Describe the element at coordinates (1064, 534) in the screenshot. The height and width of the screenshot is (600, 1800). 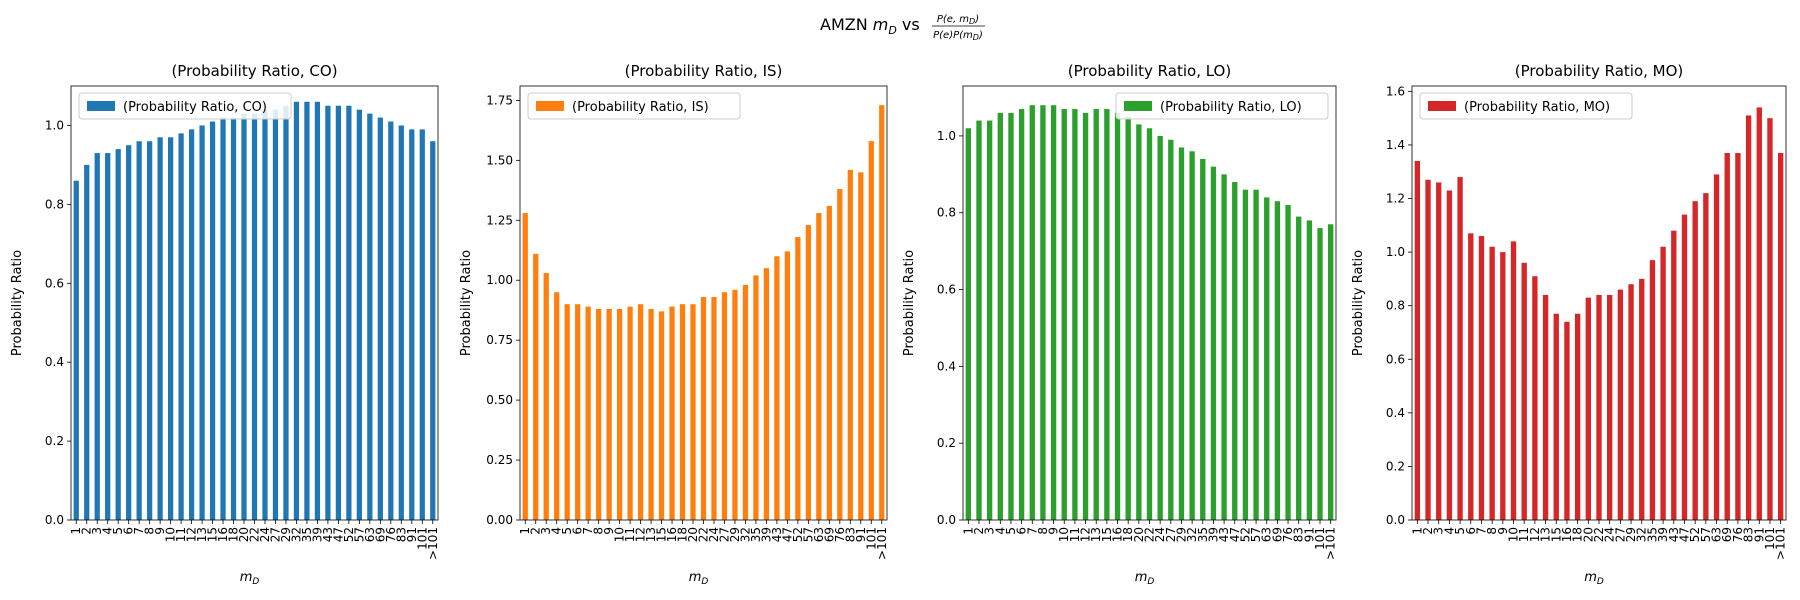
I see `x-tick-label: 10` at that location.